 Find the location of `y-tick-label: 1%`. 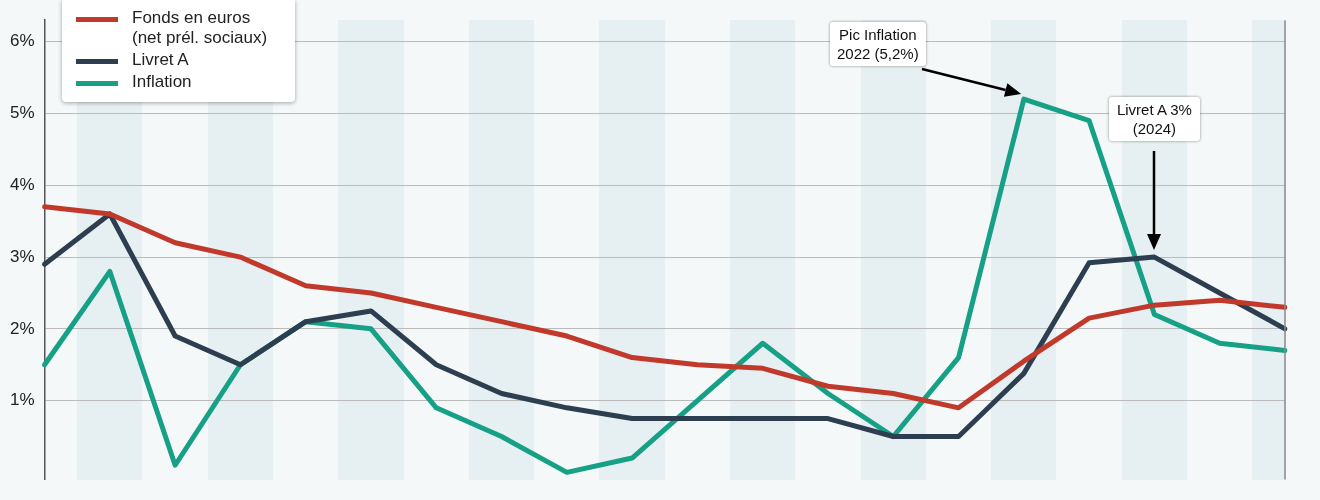

y-tick-label: 1% is located at coordinates (22, 400).